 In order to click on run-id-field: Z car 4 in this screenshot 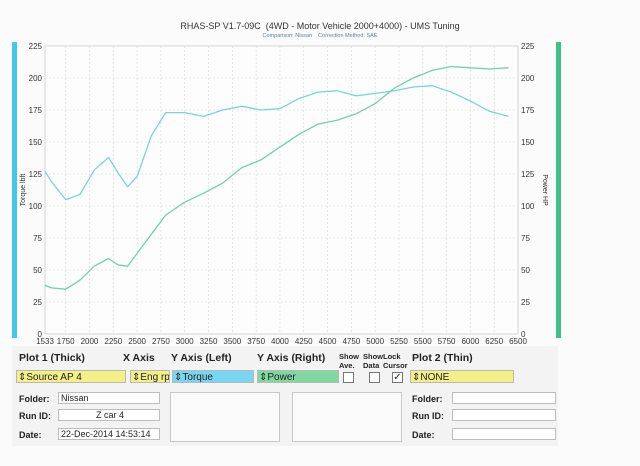, I will do `click(109, 415)`.